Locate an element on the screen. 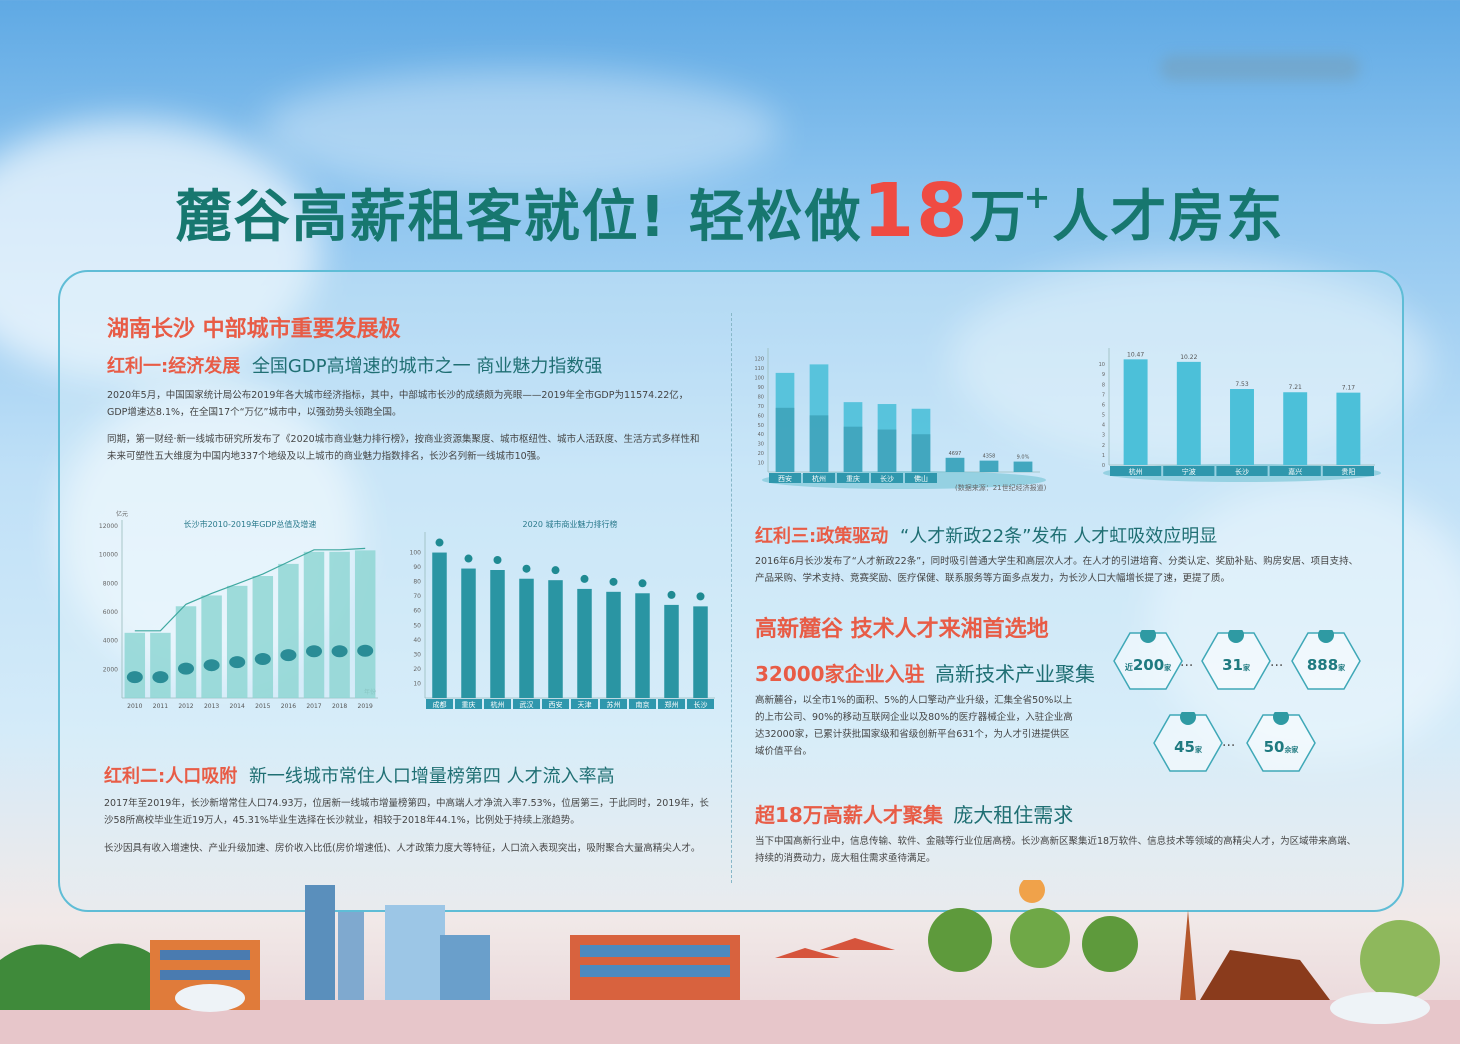 This screenshot has height=1044, width=1460. chart-title: 长沙市2010-2019年GDP总值及增速 is located at coordinates (250, 524).